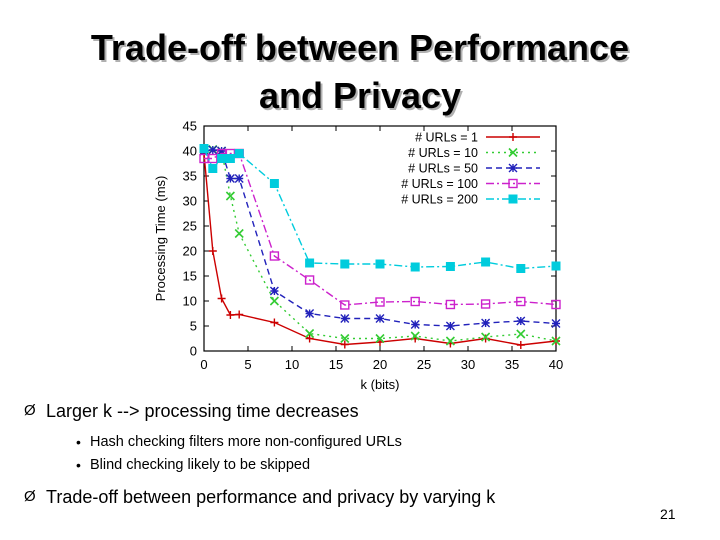  Describe the element at coordinates (200, 465) in the screenshot. I see `sub-bullet-2-text: Blind checking likely to be skipped` at that location.